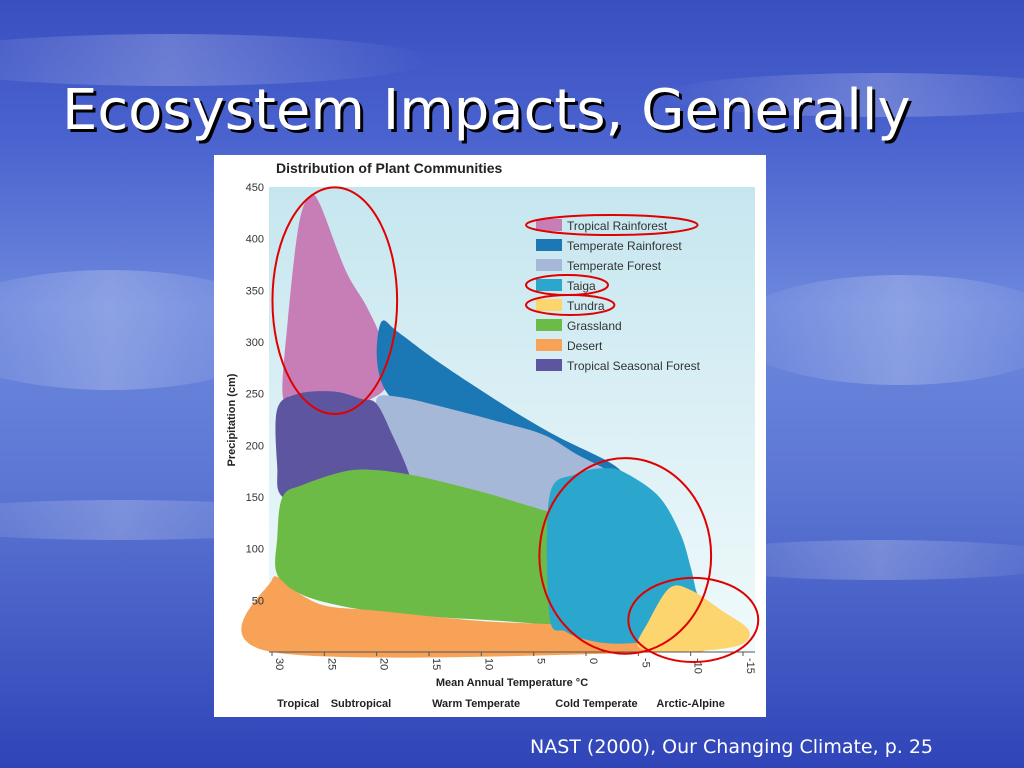  What do you see at coordinates (549, 285) in the screenshot?
I see `legend-swatch-taiga` at bounding box center [549, 285].